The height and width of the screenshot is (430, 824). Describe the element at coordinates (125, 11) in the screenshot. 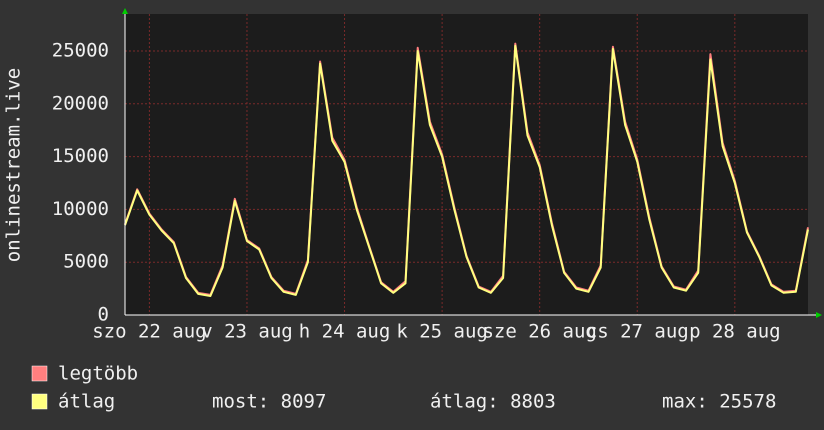

I see `y-arrow` at that location.